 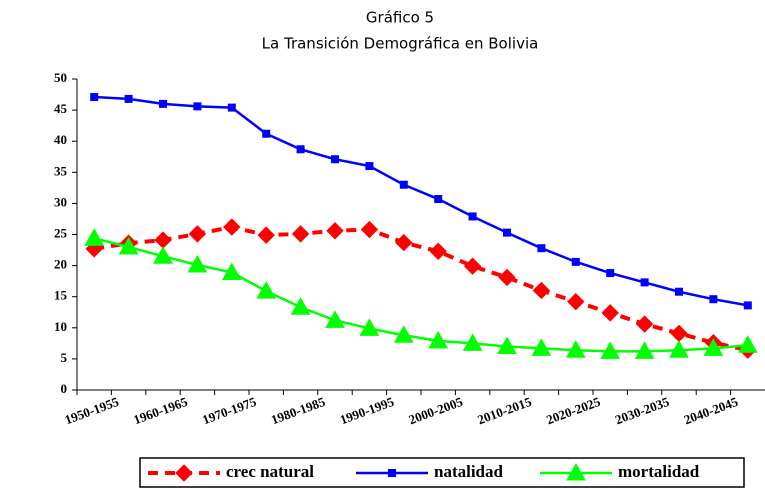 What do you see at coordinates (711, 411) in the screenshot?
I see `x-tick-label: 2040-2045` at bounding box center [711, 411].